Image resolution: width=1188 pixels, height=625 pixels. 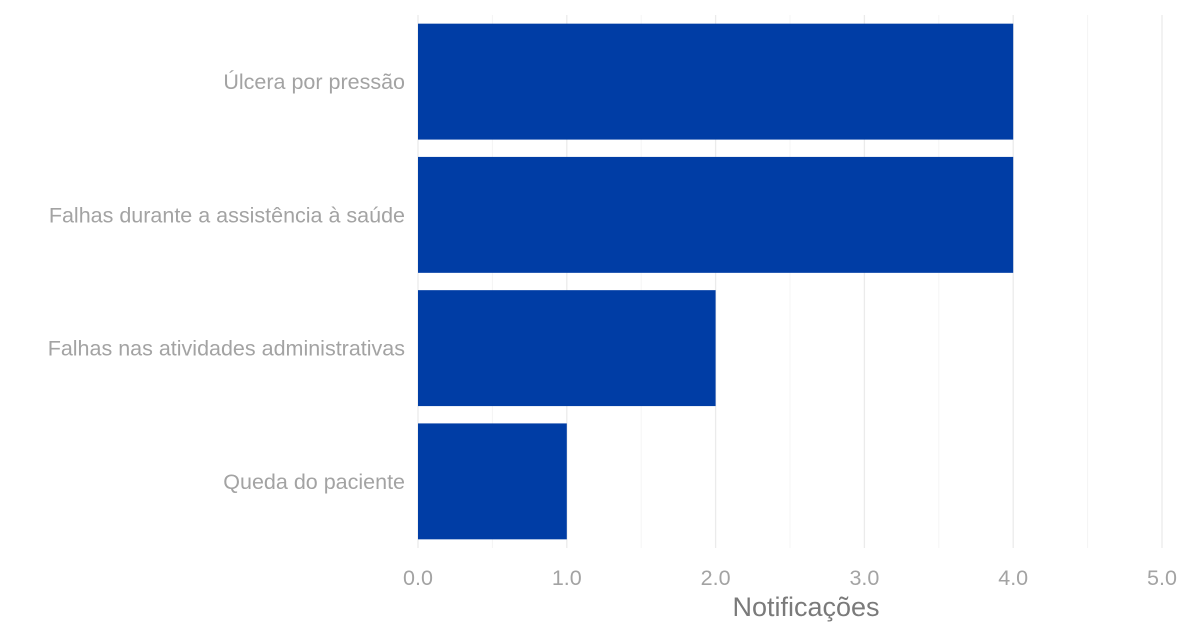 I want to click on x-tick-label: 0.0, so click(x=418, y=578).